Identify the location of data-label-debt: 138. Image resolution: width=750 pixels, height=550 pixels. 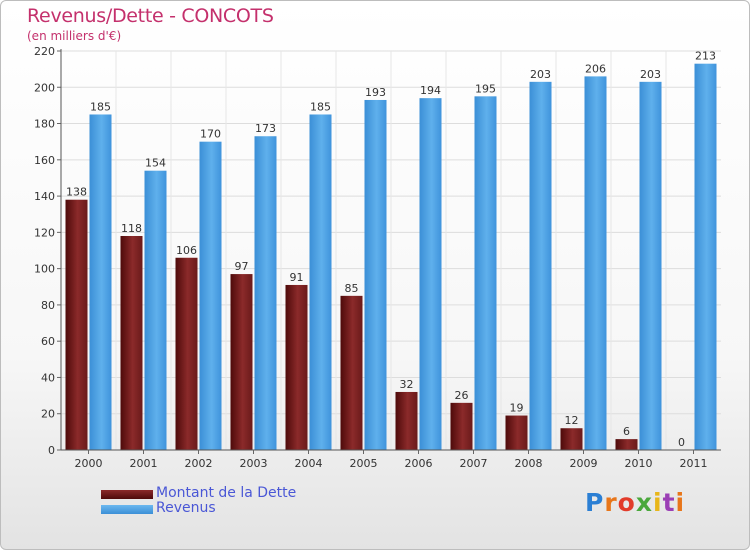
(76, 192).